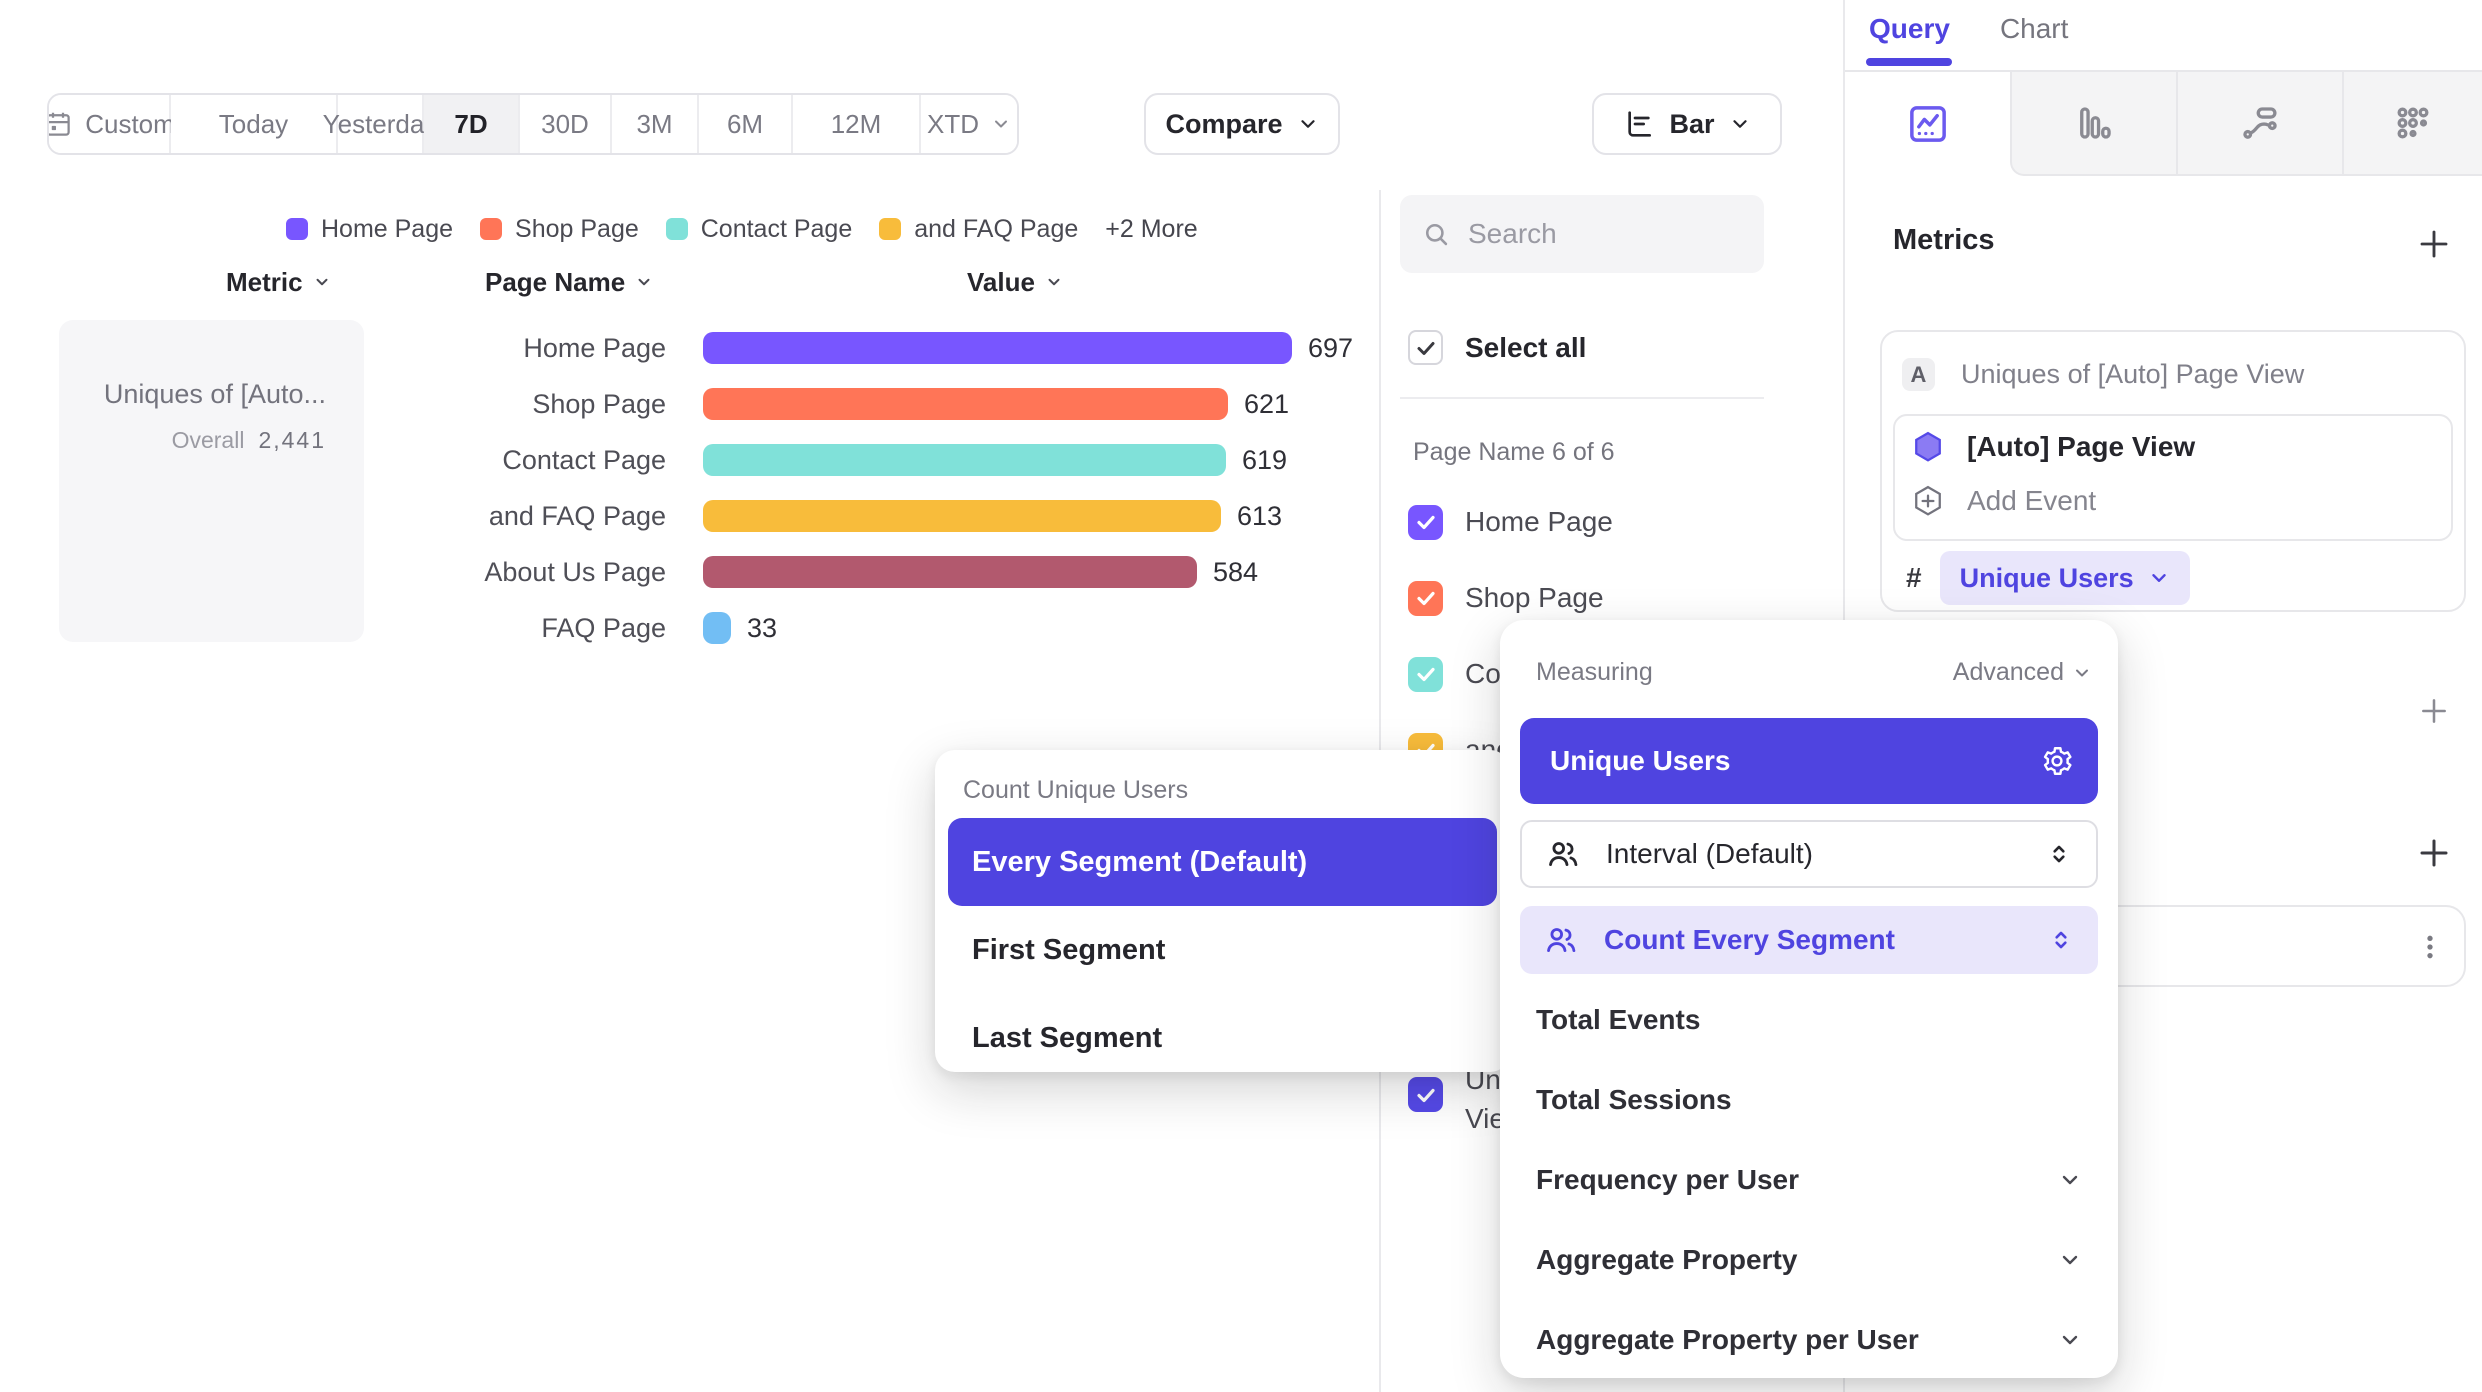 This screenshot has width=2482, height=1392. I want to click on segment-option: First Segment, so click(1222, 950).